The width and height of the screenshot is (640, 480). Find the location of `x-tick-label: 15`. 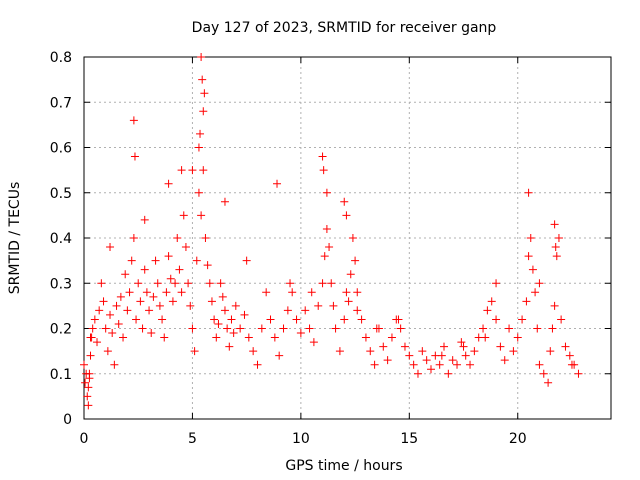

x-tick-label: 15 is located at coordinates (409, 439).